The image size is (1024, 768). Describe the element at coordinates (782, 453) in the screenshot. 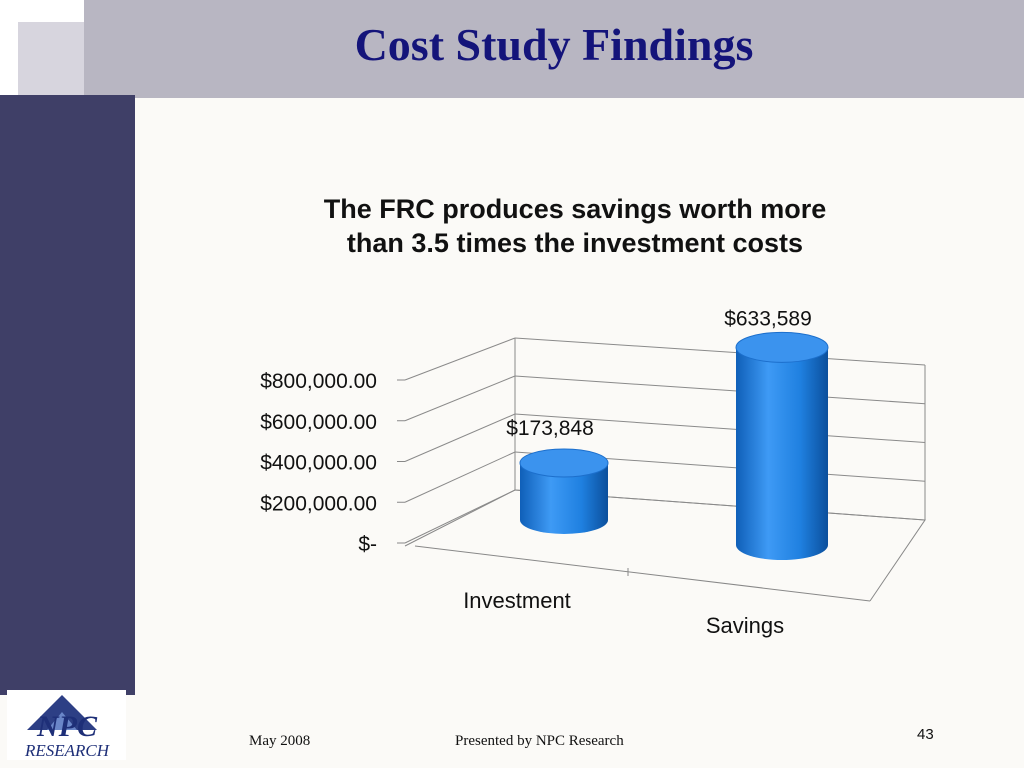

I see `bar-savings` at that location.